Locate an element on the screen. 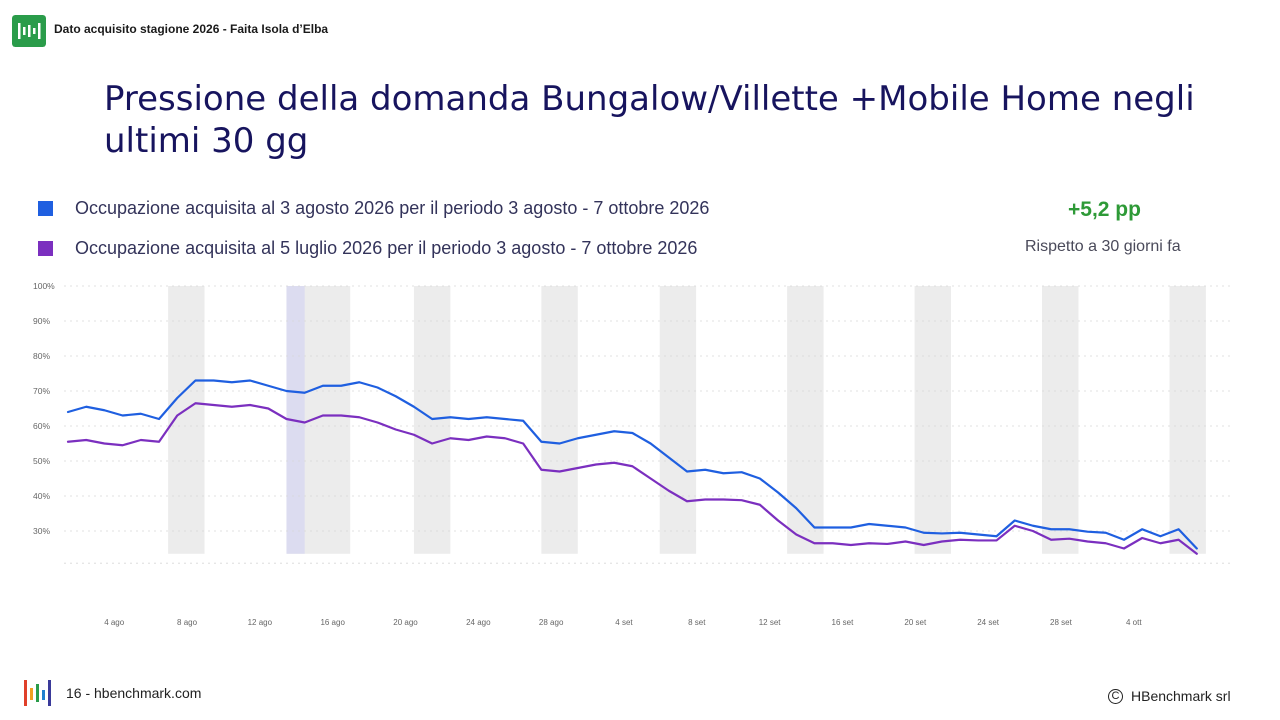 The height and width of the screenshot is (720, 1280). x-tick-label: 20 ago is located at coordinates (405, 622).